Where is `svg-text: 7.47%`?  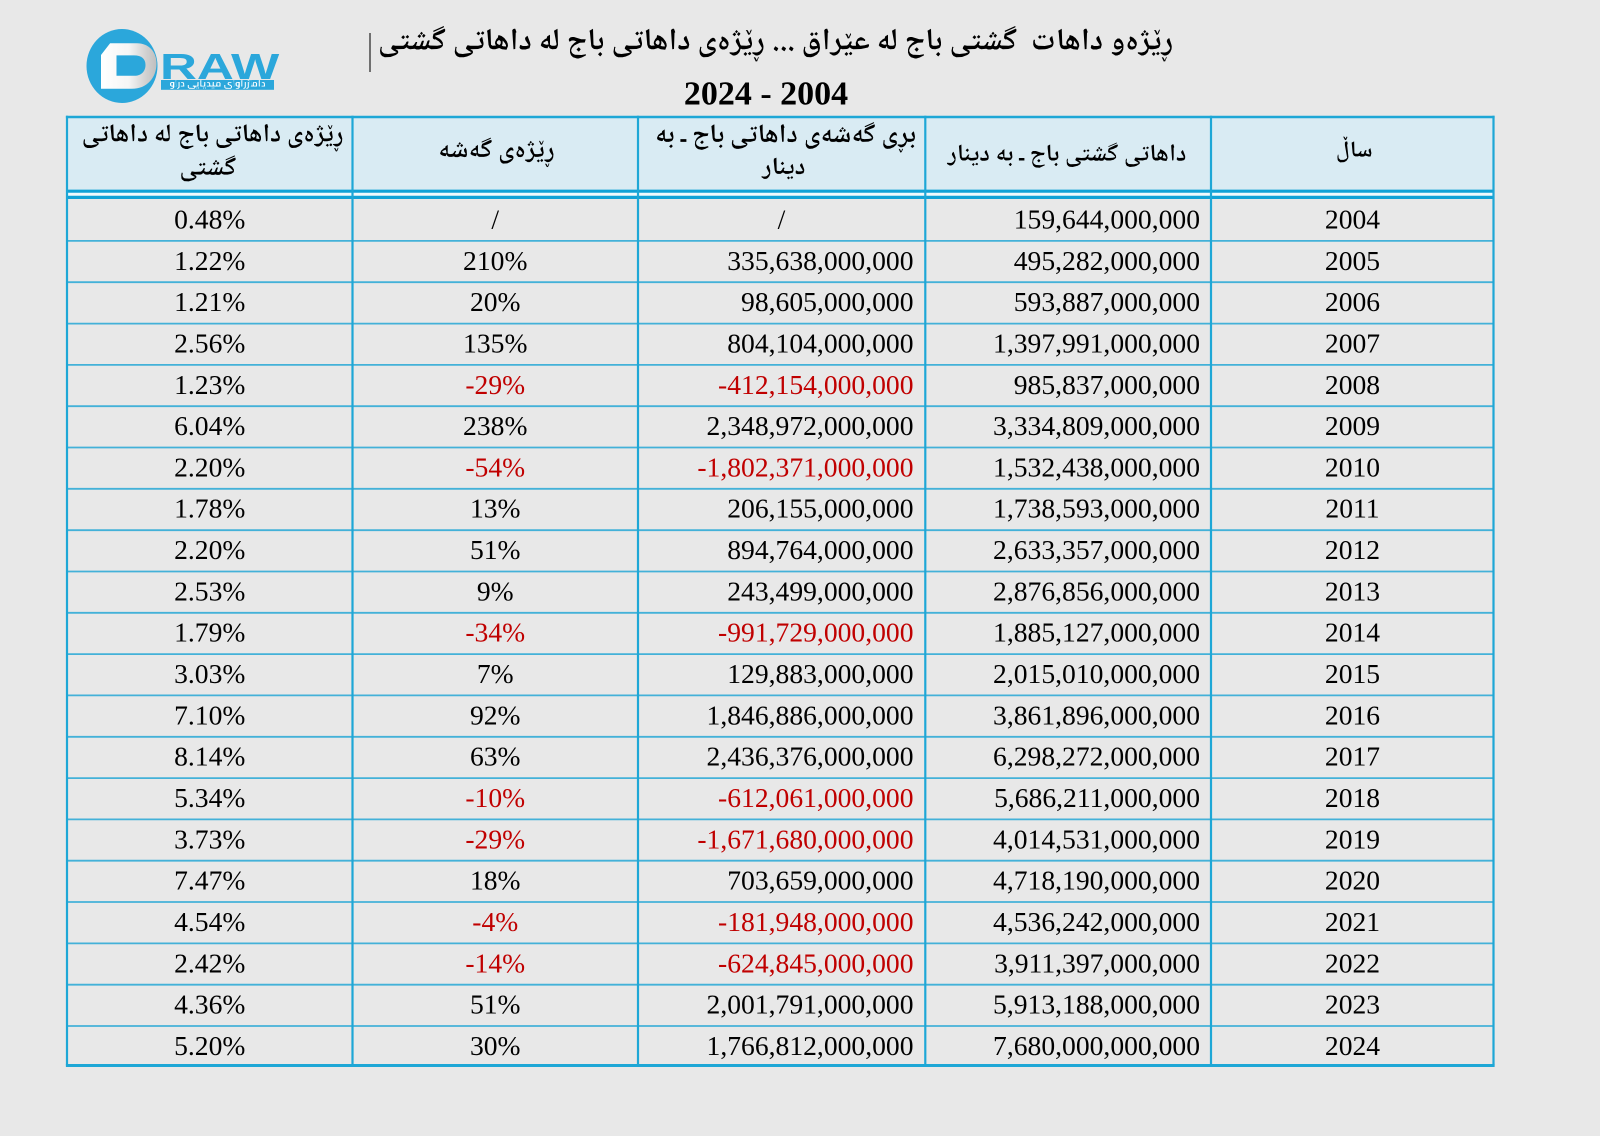 svg-text: 7.47% is located at coordinates (209, 880).